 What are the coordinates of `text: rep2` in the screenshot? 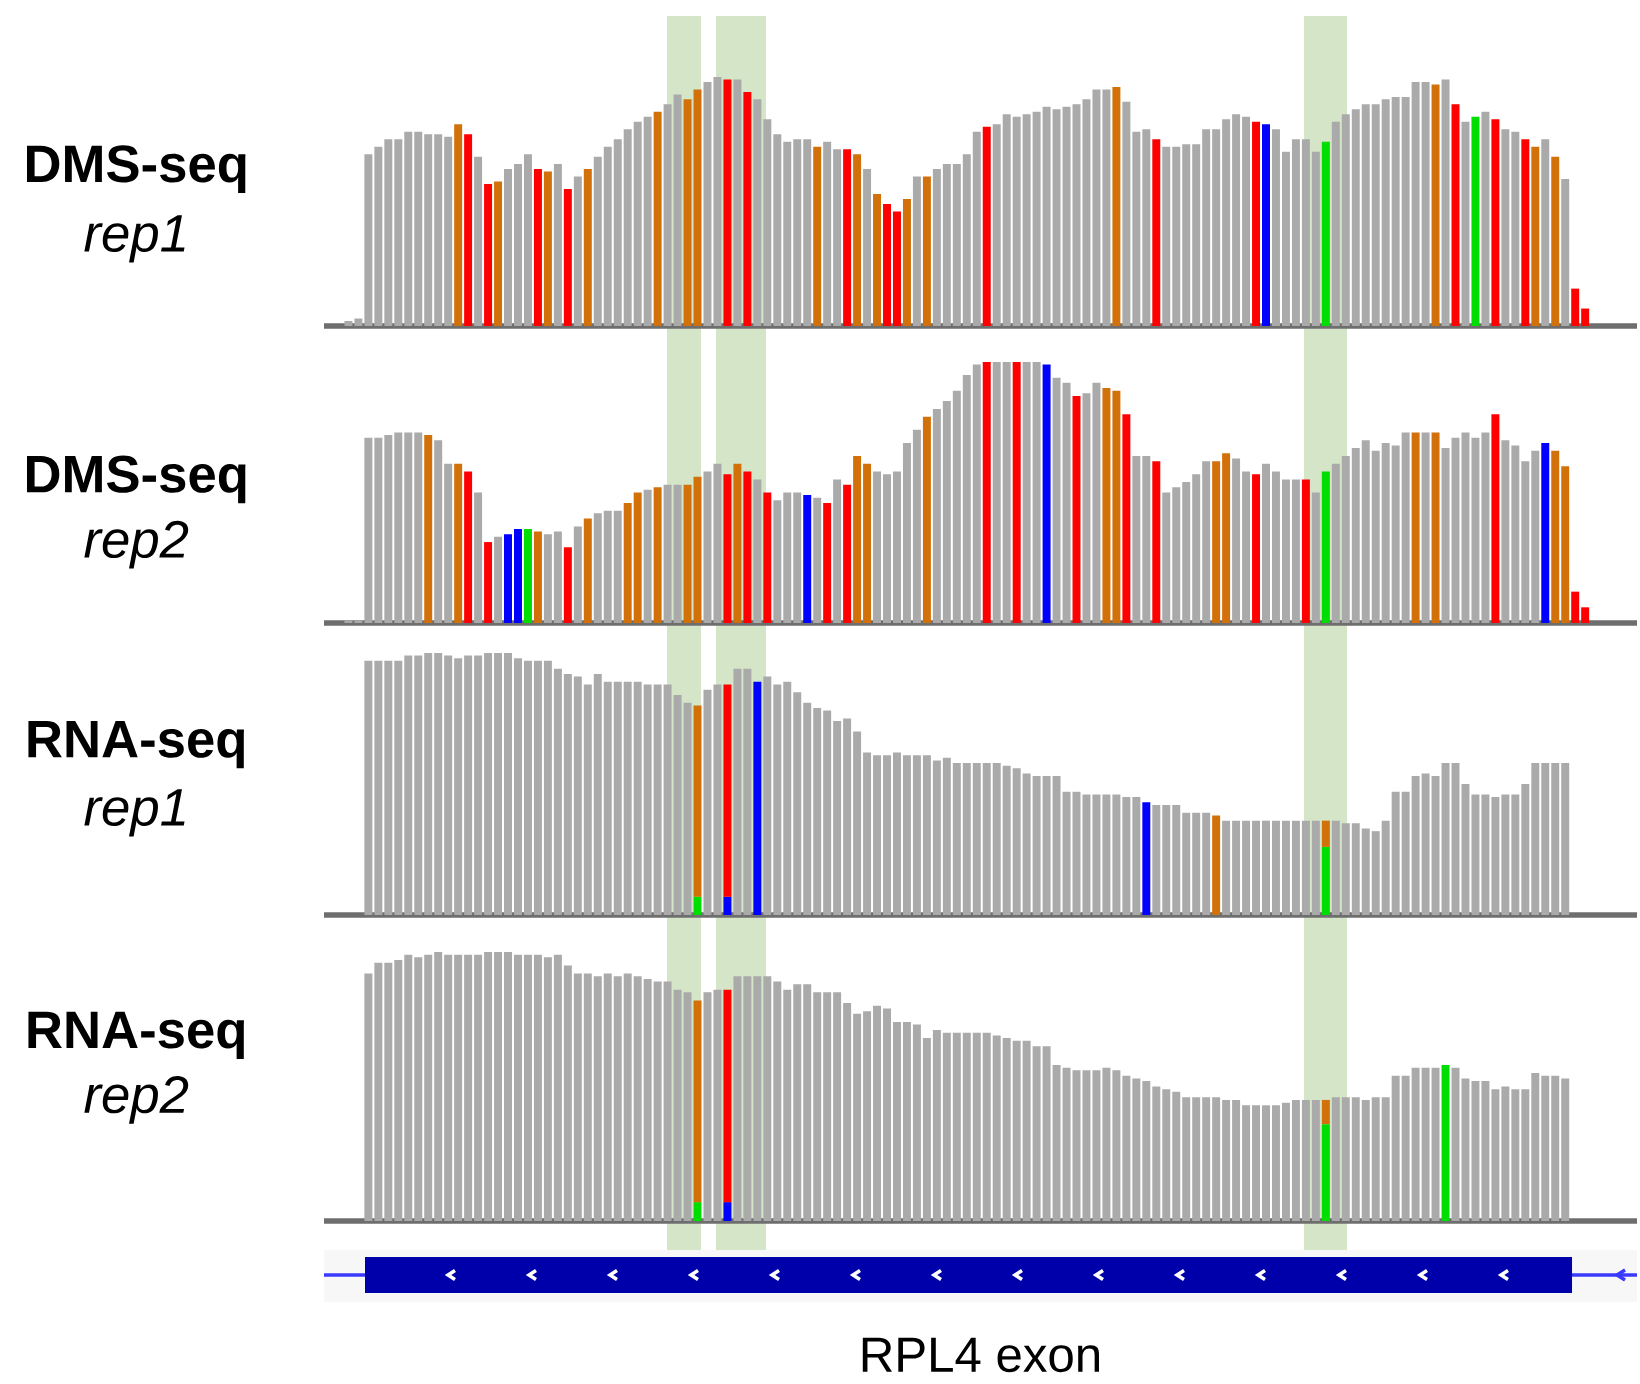 It's located at (136, 1100).